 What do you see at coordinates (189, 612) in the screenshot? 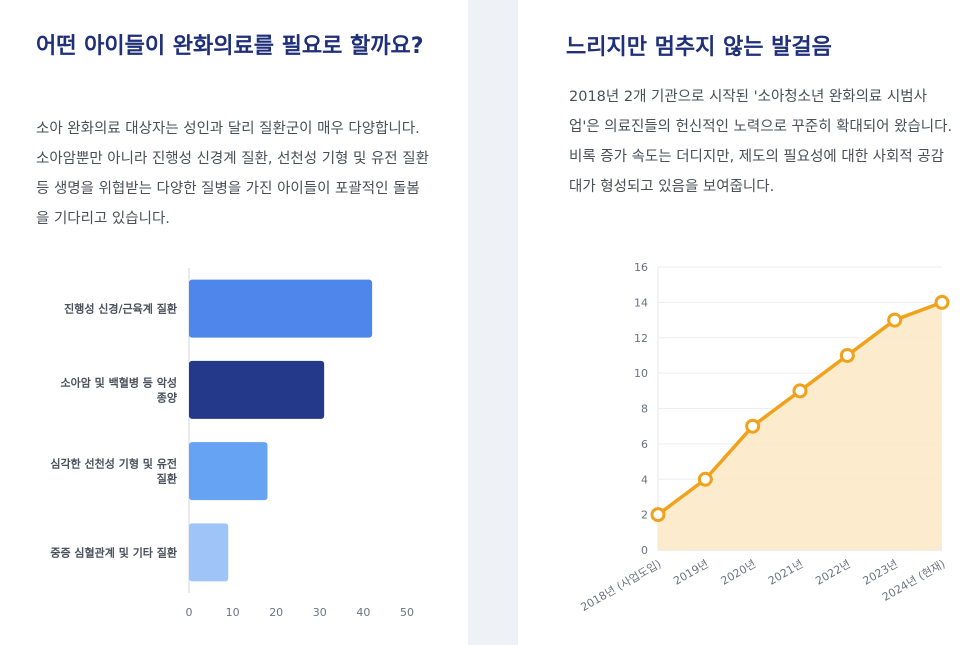
I see `x-tick-label: 0` at bounding box center [189, 612].